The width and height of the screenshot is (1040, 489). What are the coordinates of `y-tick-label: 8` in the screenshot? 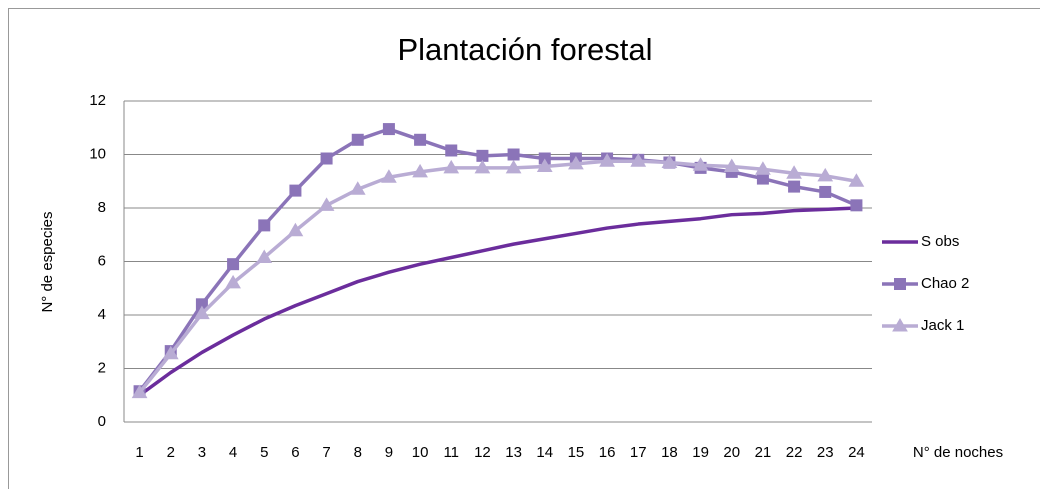 It's located at (102, 207).